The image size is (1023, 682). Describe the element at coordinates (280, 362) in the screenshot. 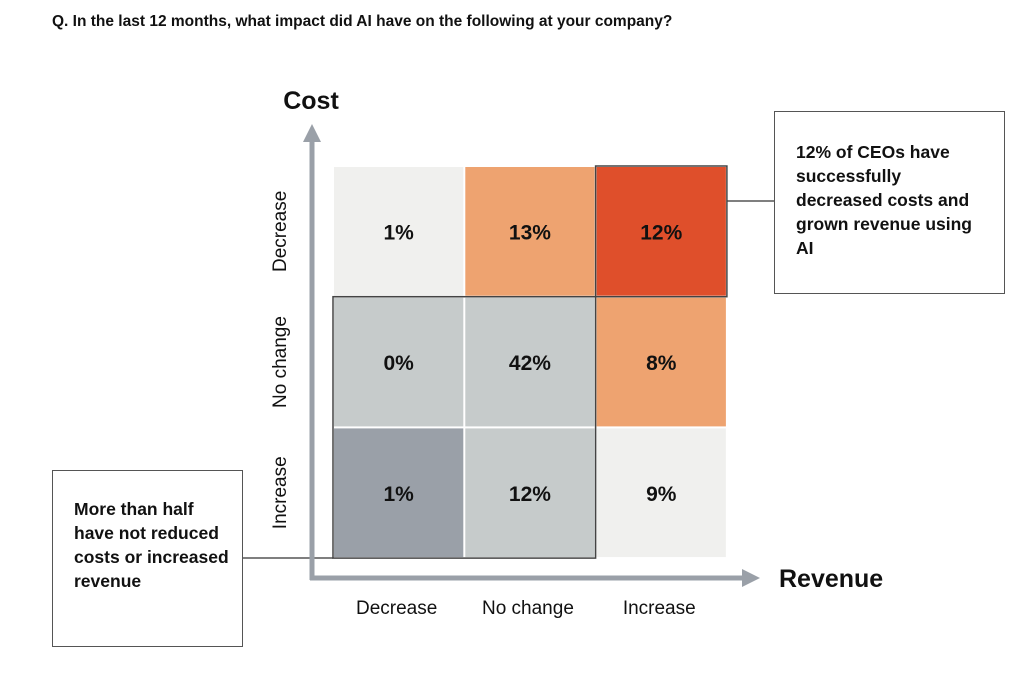

I see `y-tick-label: No change` at that location.